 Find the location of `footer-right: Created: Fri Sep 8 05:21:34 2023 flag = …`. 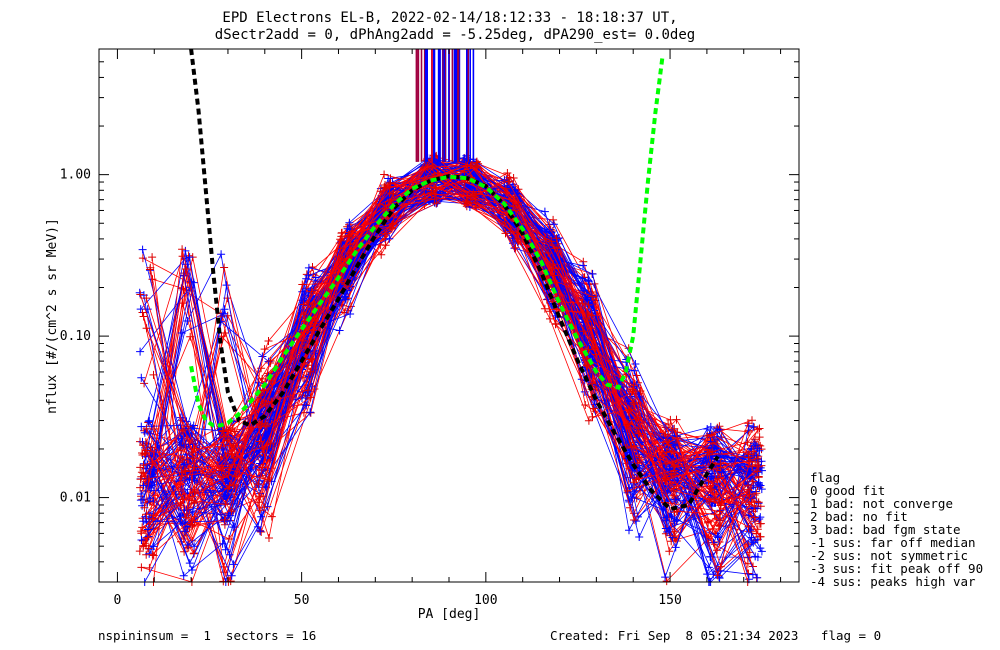

footer-right: Created: Fri Sep 8 05:21:34 2023 flag = … is located at coordinates (715, 635).